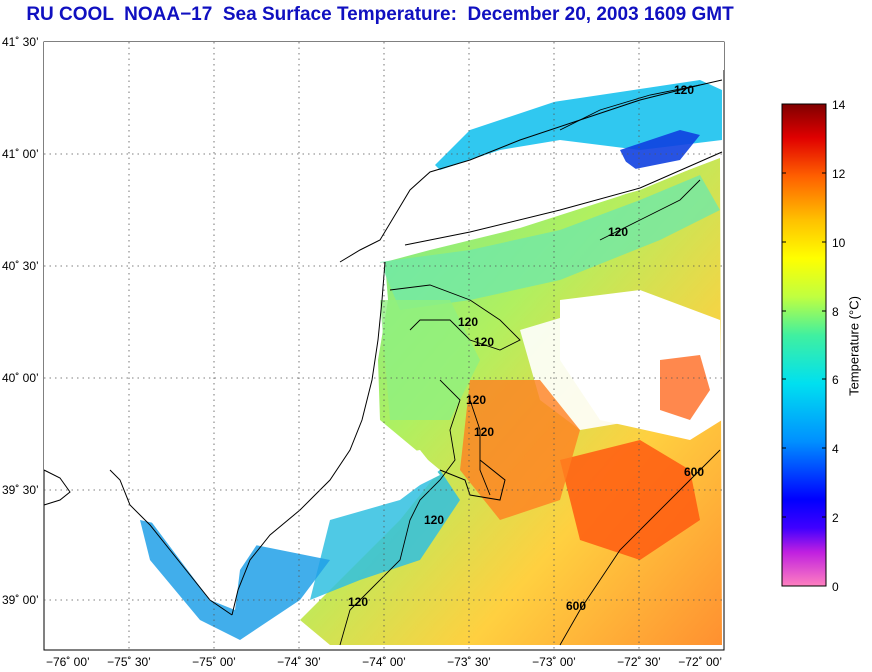 The width and height of the screenshot is (872, 672). Describe the element at coordinates (20, 154) in the screenshot. I see `lat-tick-label: 41˚ 00’` at that location.